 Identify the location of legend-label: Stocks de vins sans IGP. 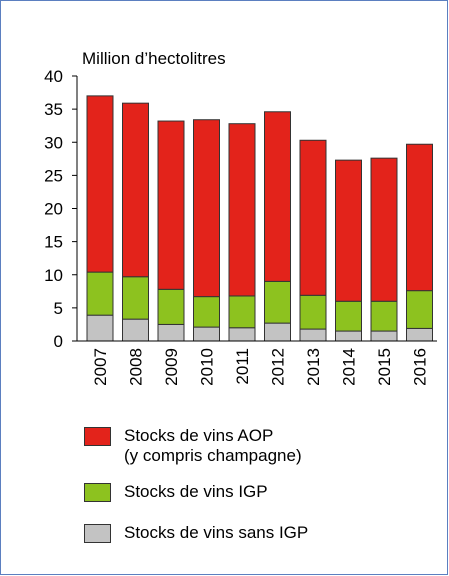
(216, 532).